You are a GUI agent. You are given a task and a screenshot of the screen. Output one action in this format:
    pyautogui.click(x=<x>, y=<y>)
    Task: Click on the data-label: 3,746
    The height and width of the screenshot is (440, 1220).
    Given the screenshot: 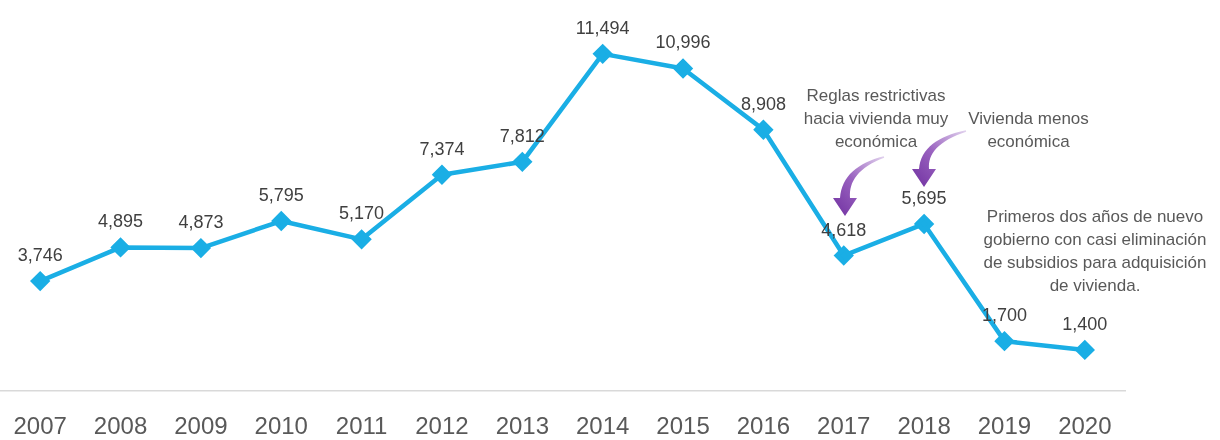 What is the action you would take?
    pyautogui.click(x=40, y=255)
    